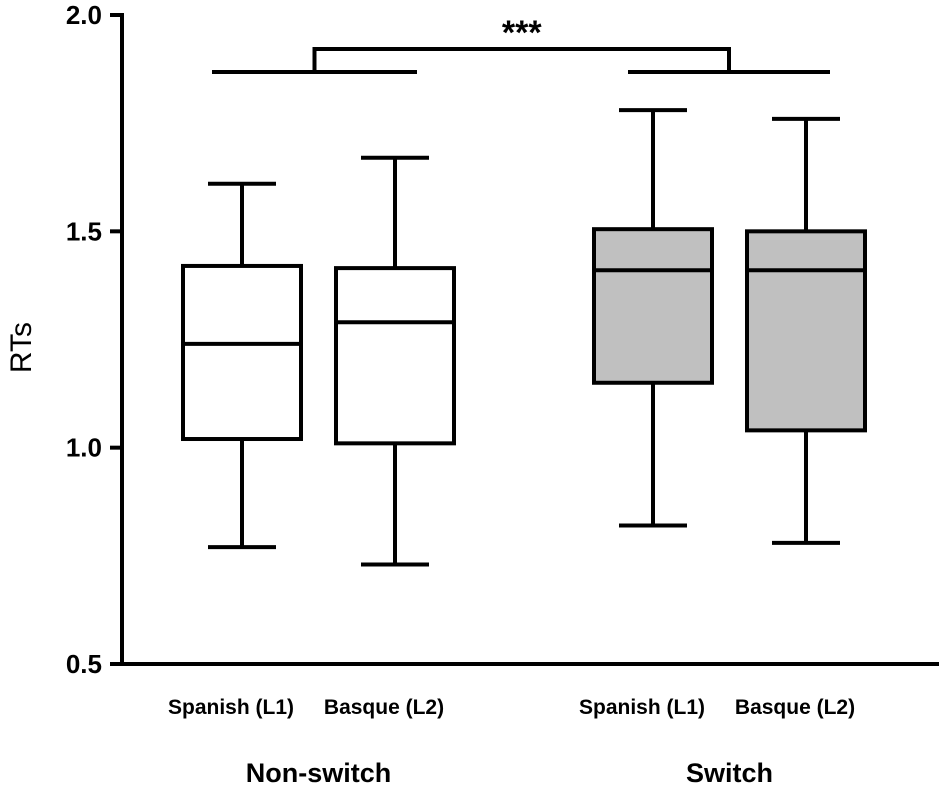 This screenshot has height=788, width=943. I want to click on annotations, so click(521, 60).